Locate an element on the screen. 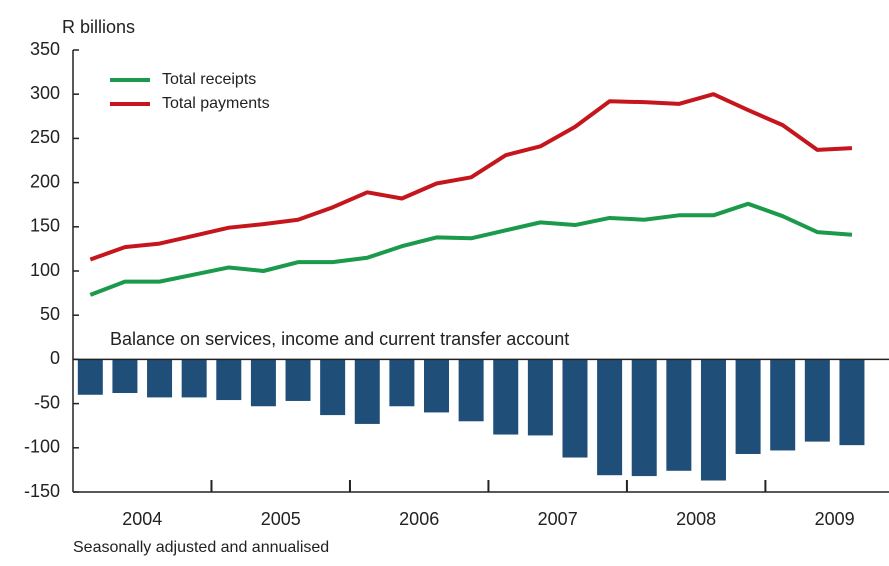  legend-label: Total receipts is located at coordinates (209, 79).